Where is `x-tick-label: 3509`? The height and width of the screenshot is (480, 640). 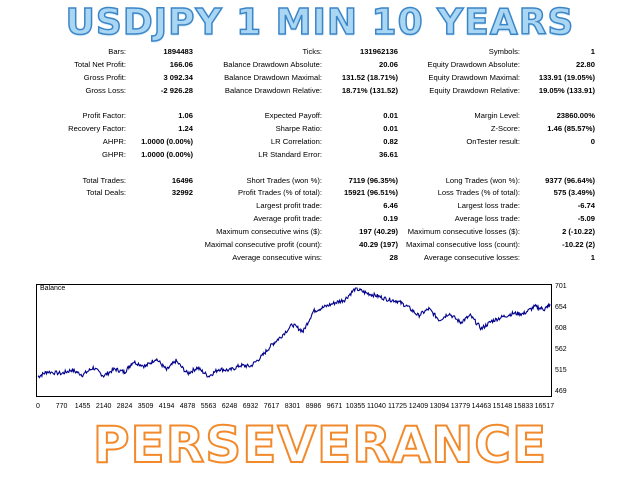
x-tick-label: 3509 is located at coordinates (145, 406).